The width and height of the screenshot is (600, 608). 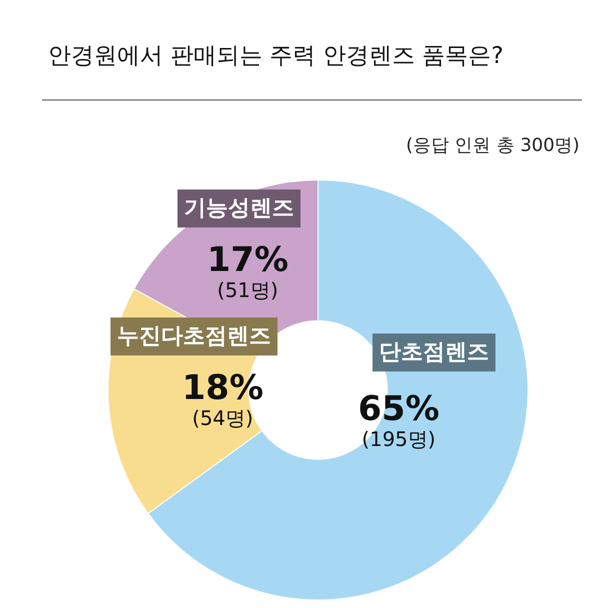 What do you see at coordinates (399, 420) in the screenshot?
I see `data-label: 65% (195명)` at bounding box center [399, 420].